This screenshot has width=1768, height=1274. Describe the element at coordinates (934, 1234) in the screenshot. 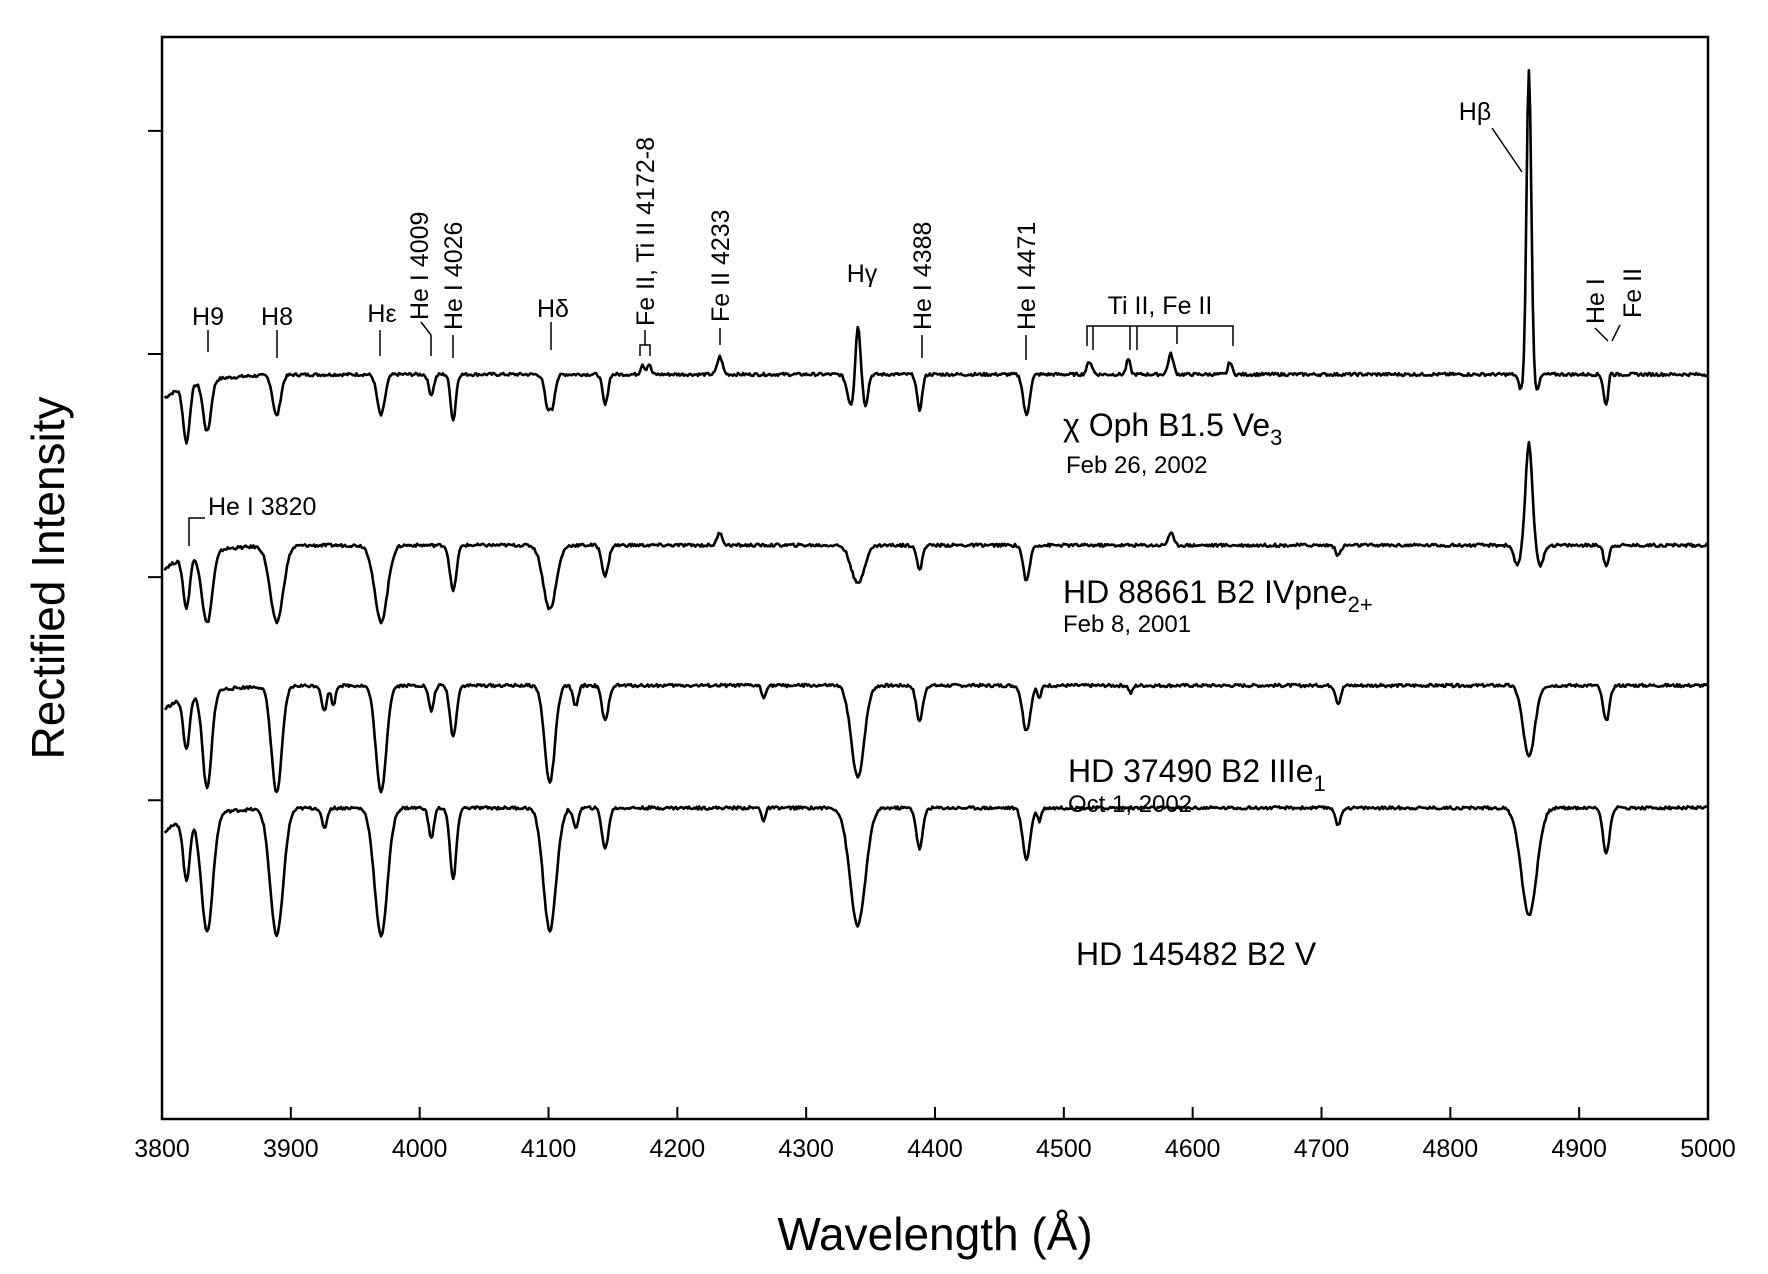

I see `x-axis-title: Wavelength (Å)` at that location.